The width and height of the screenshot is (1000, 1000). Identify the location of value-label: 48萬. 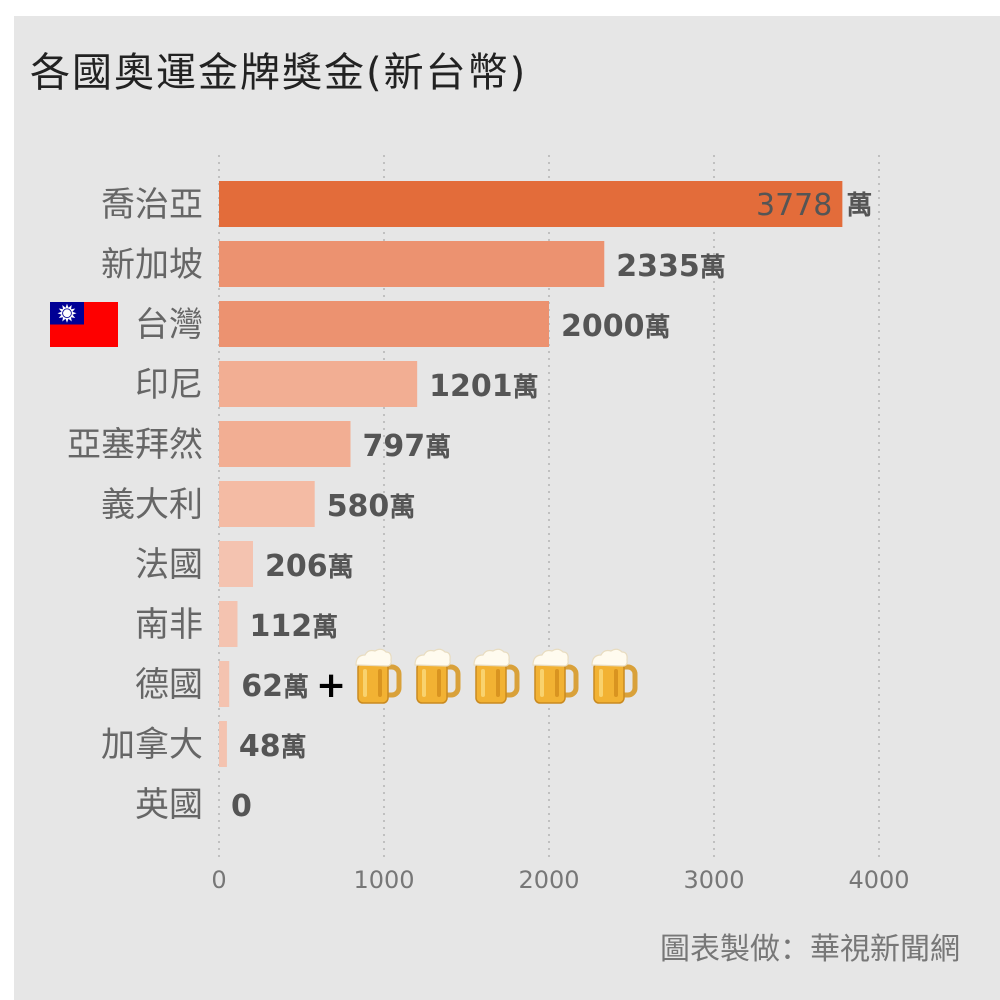
(273, 746).